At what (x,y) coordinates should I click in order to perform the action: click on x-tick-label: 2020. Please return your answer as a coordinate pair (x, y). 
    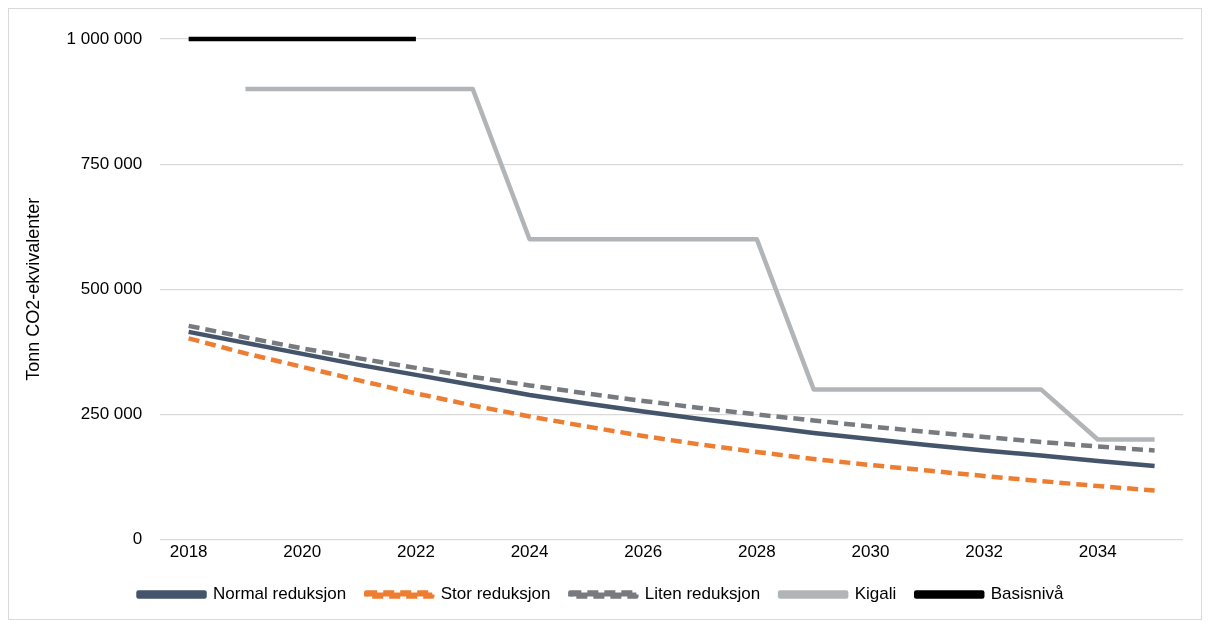
    Looking at the image, I should click on (302, 552).